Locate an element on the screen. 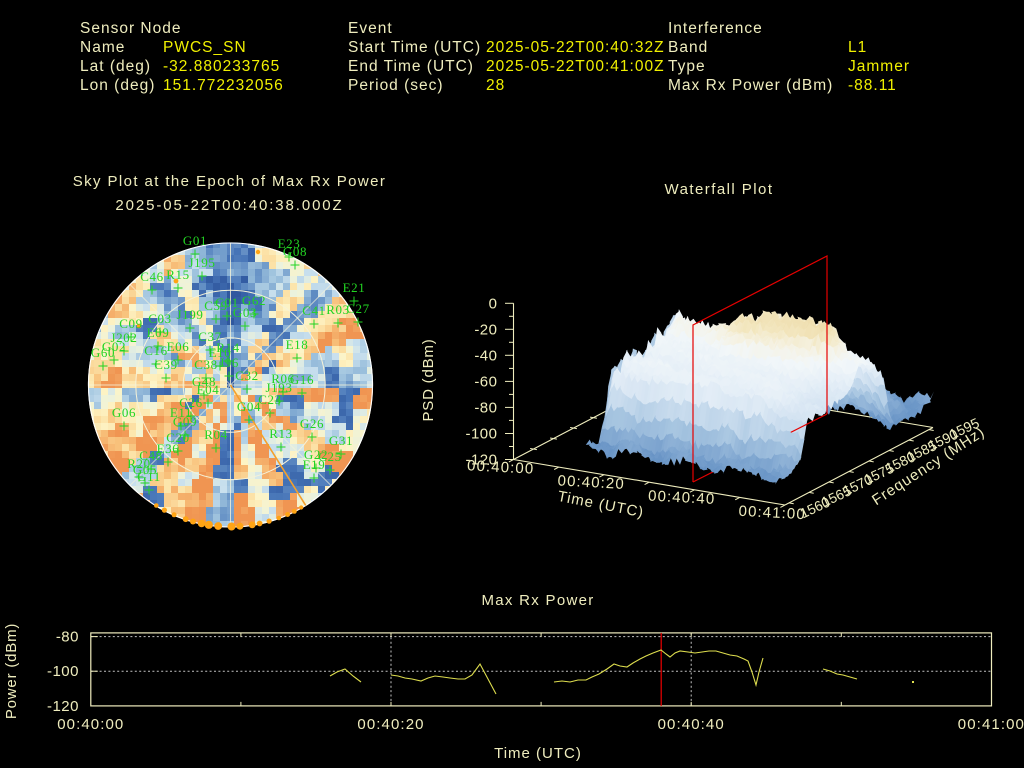  svg-text: Name is located at coordinates (102, 47).